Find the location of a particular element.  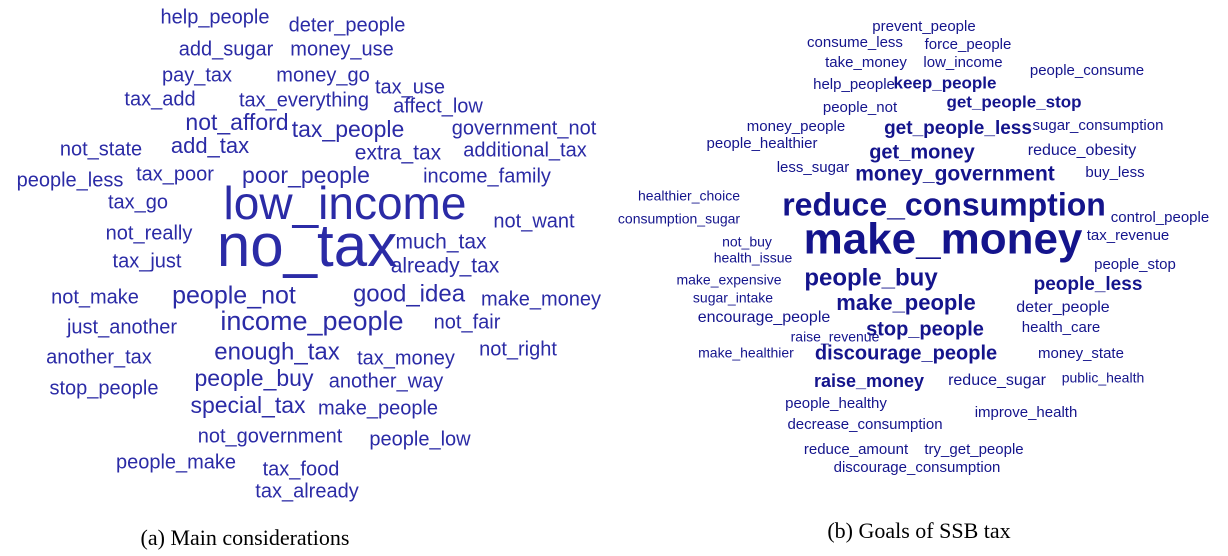

word: encourage_people is located at coordinates (764, 317).